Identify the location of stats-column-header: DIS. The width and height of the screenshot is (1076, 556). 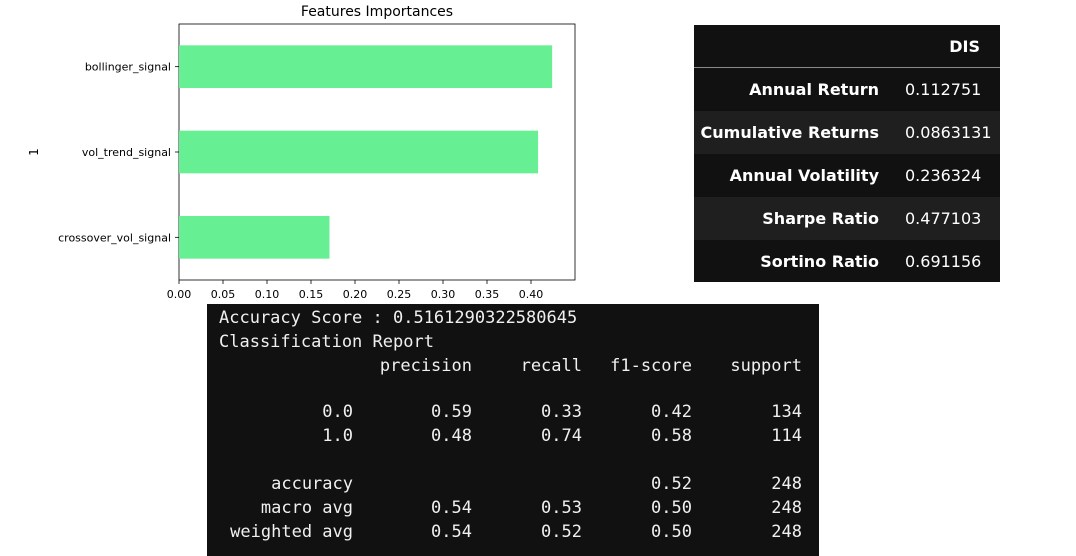
(847, 46).